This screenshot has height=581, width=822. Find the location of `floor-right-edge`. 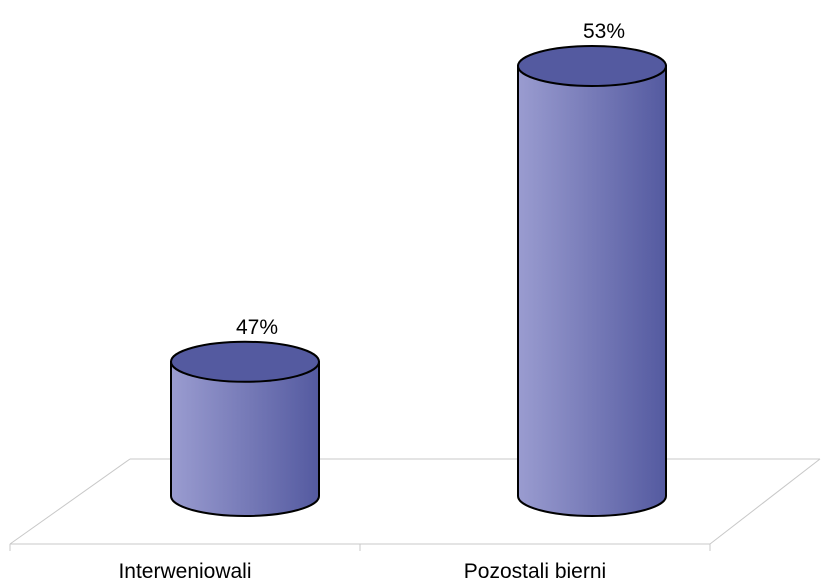

floor-right-edge is located at coordinates (765, 501).